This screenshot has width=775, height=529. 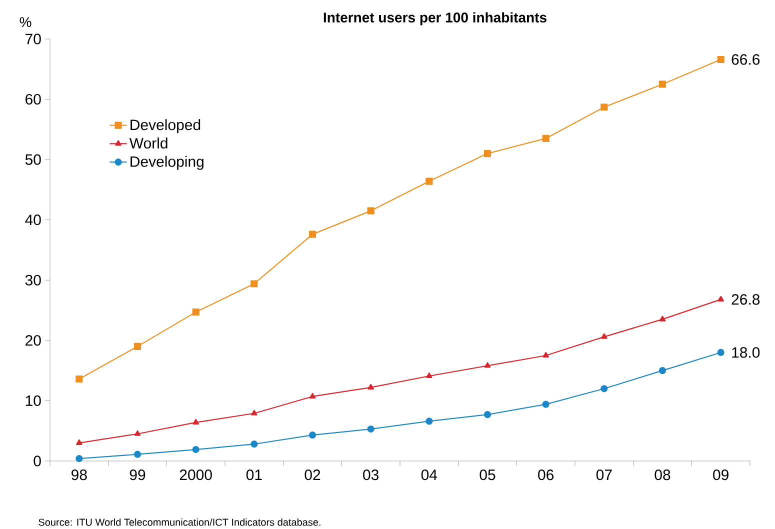 I want to click on x-tick-label: 09, so click(x=720, y=475).